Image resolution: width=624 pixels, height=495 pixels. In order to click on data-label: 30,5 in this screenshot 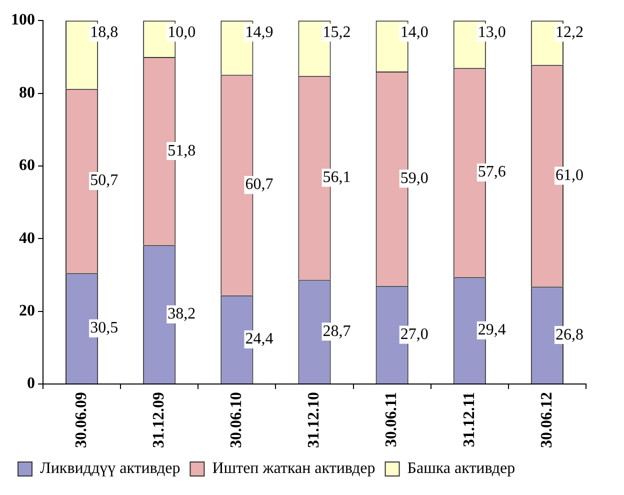, I will do `click(104, 328)`.